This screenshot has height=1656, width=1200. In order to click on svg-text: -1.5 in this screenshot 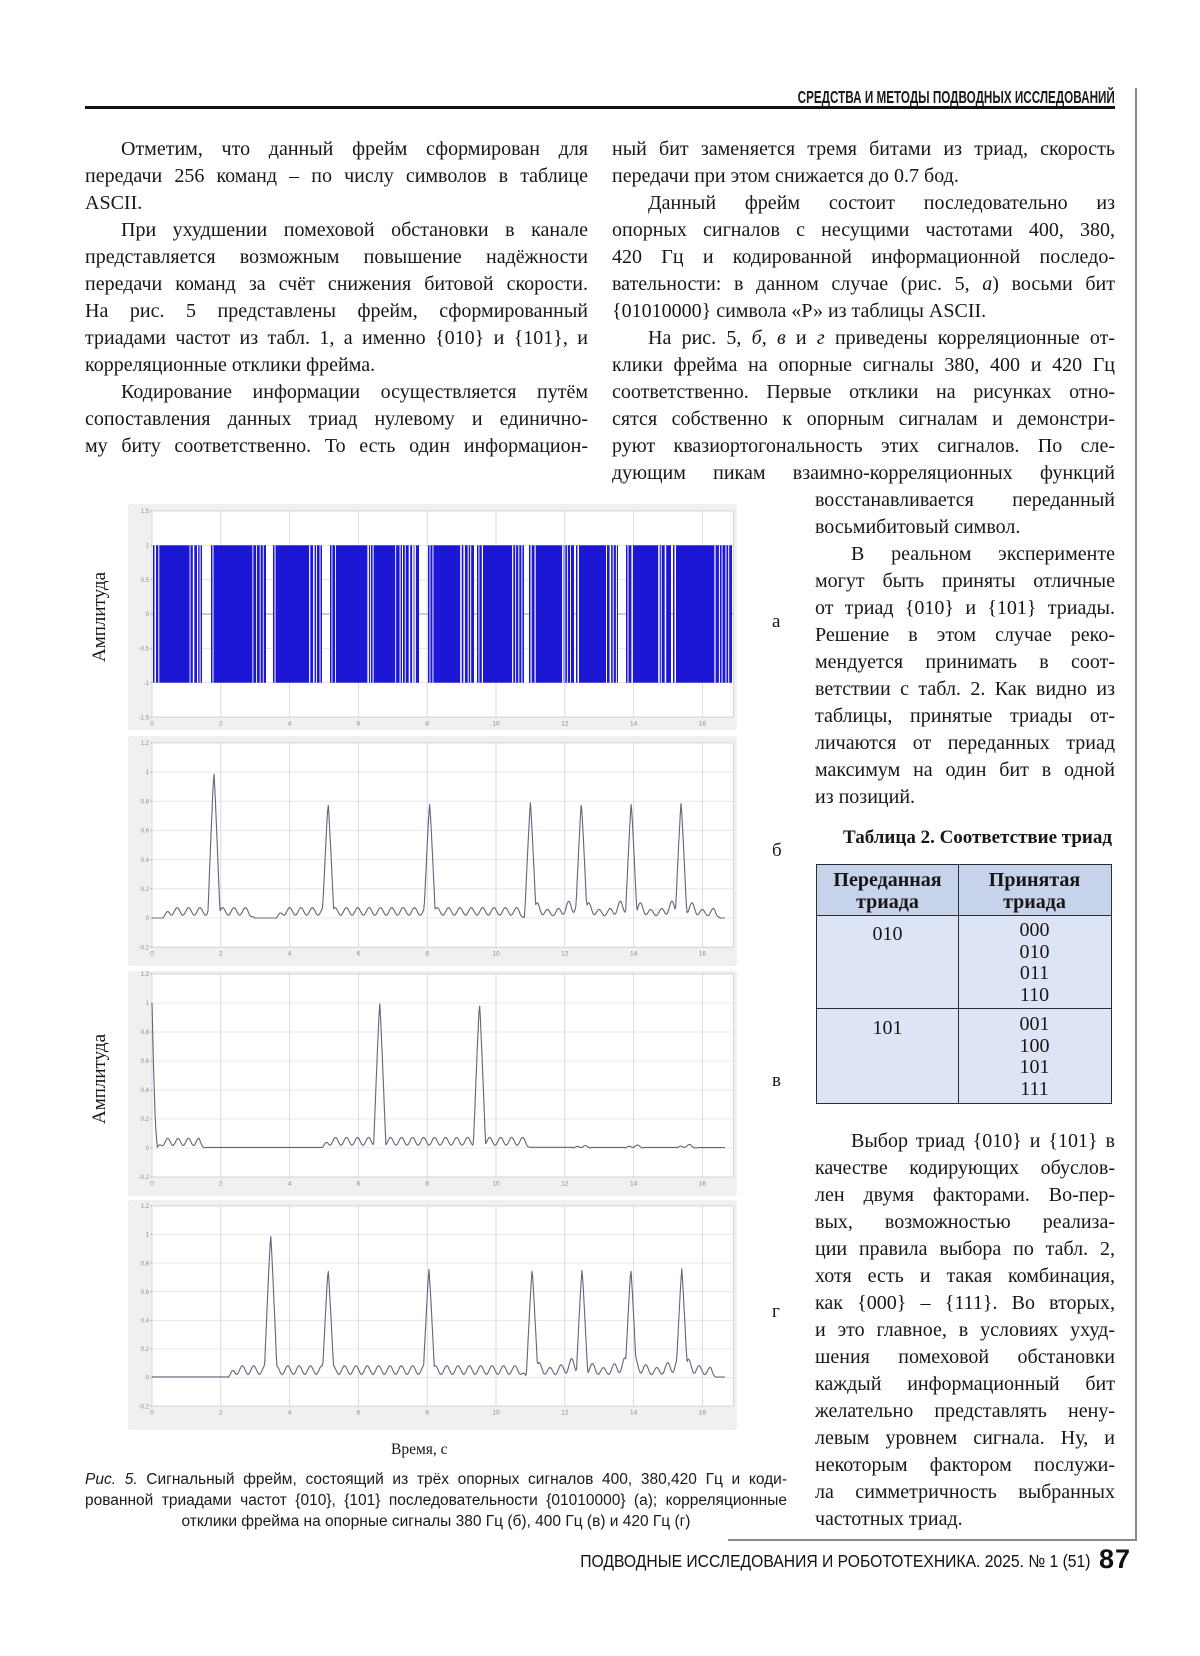, I will do `click(144, 718)`.